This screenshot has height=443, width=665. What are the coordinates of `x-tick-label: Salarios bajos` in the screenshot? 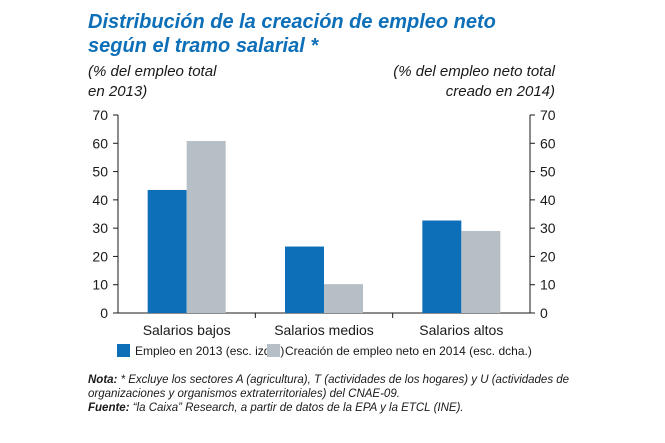 It's located at (187, 330).